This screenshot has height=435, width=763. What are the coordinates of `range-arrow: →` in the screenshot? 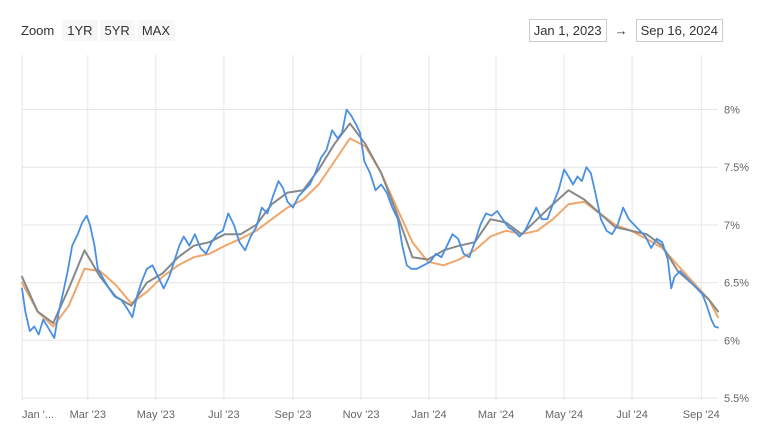 It's located at (621, 30).